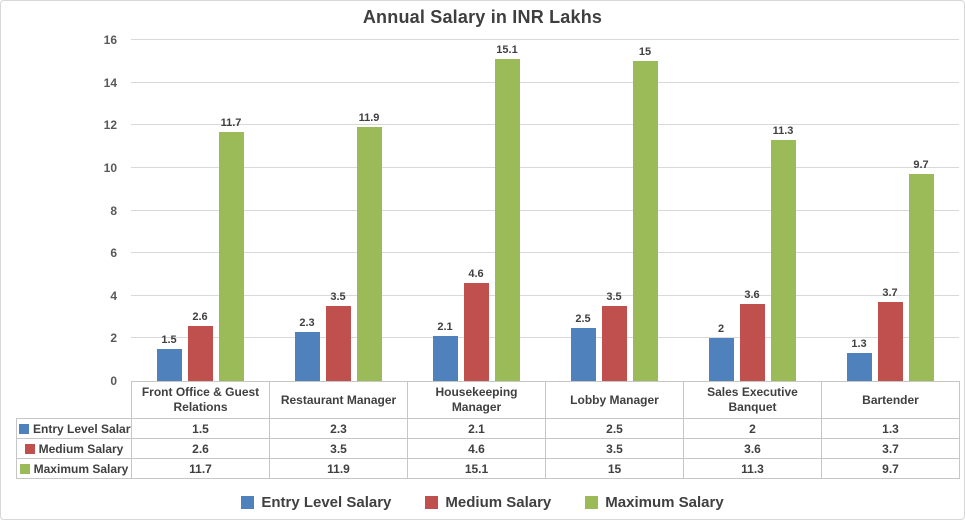 This screenshot has width=965, height=520. Describe the element at coordinates (338, 468) in the screenshot. I see `table-value-cell: 11.9` at that location.